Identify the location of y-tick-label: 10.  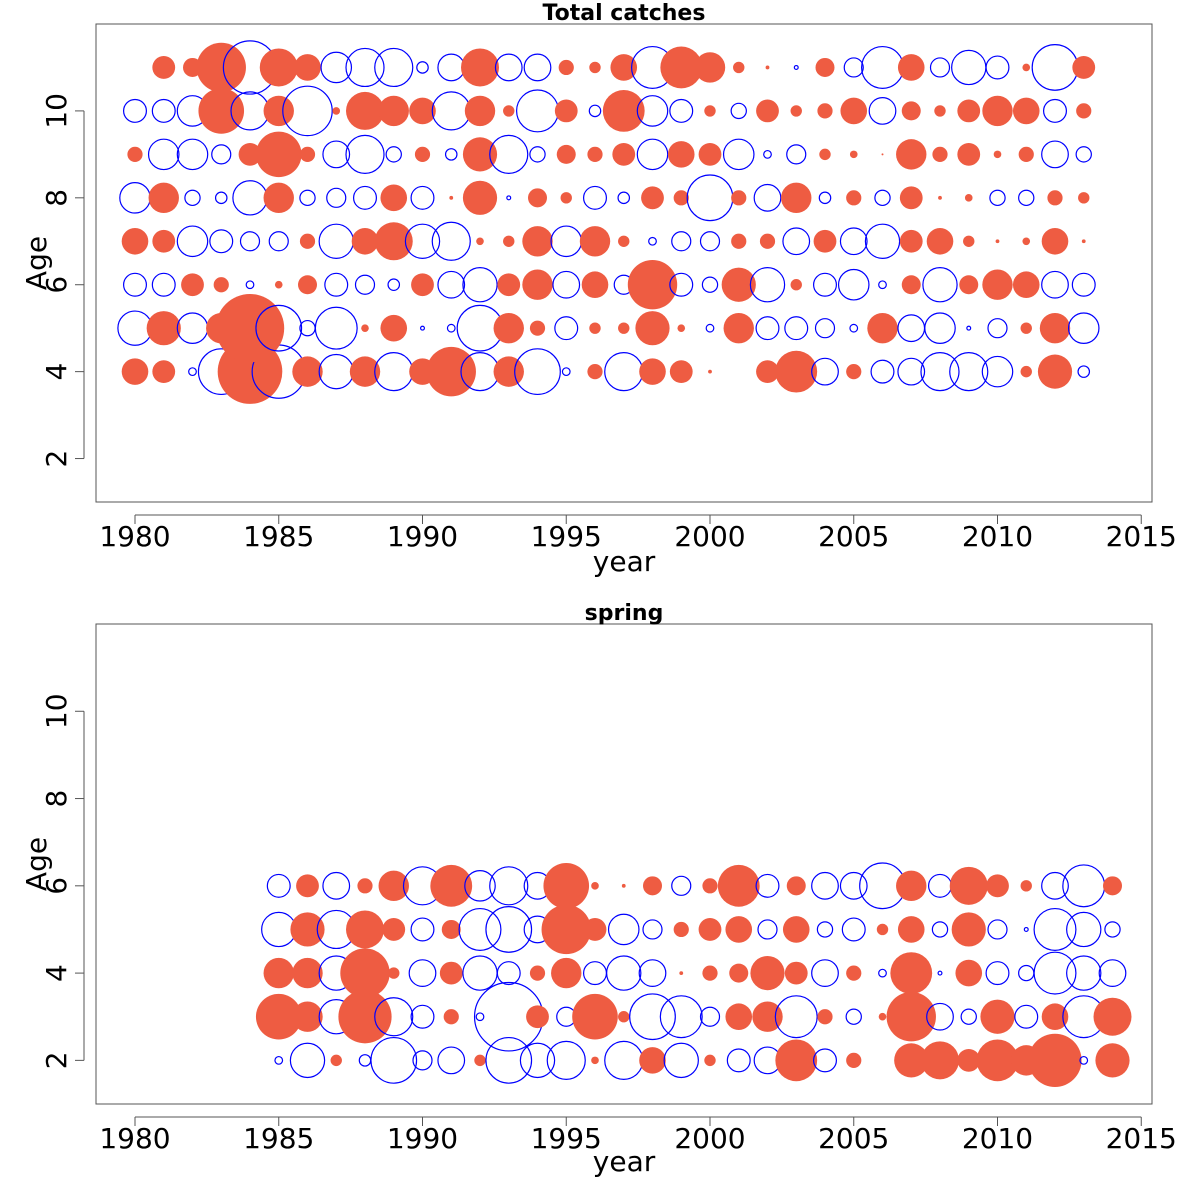
(56, 111).